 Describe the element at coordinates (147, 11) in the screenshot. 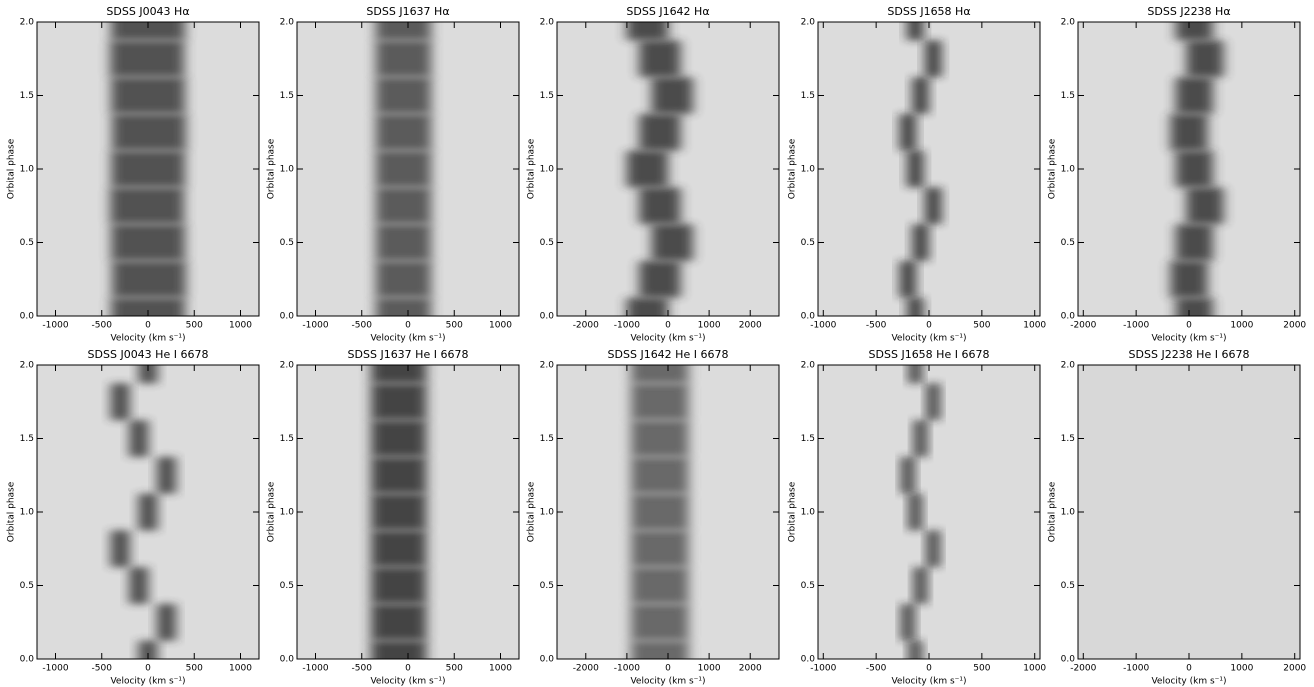

I see `panel-title: SDSS J0043 Hα` at that location.